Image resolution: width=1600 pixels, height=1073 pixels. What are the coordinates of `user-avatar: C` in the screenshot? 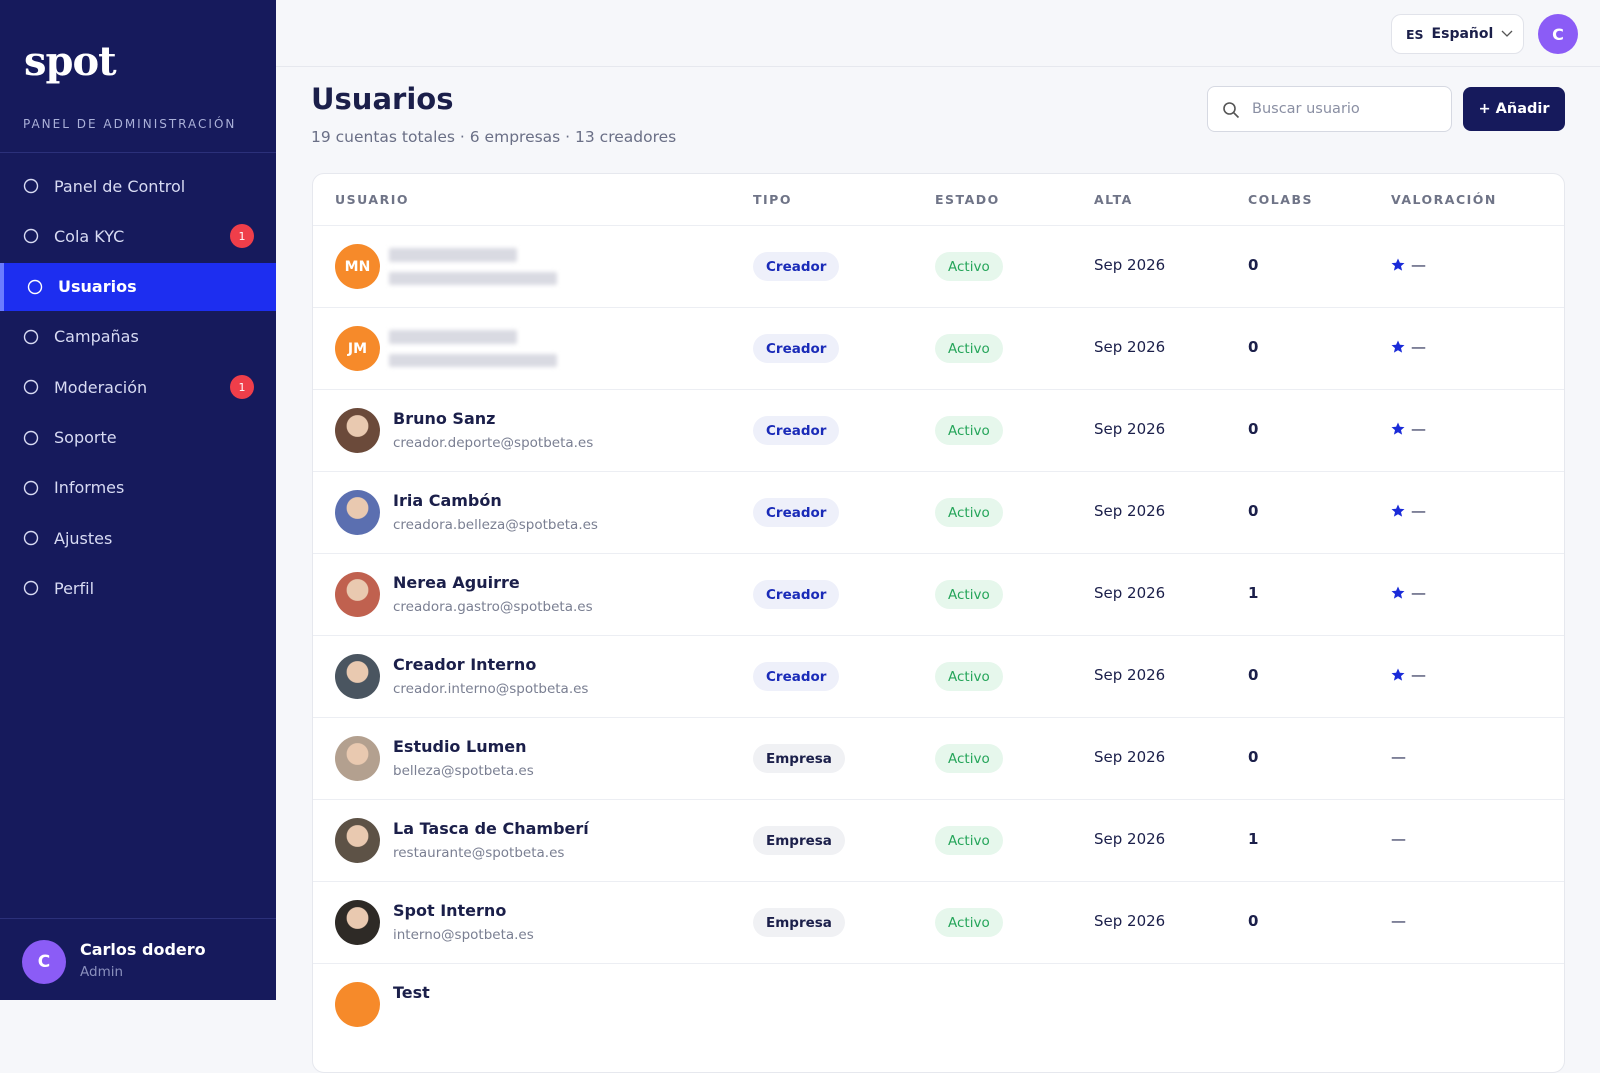 It's located at (44, 962).